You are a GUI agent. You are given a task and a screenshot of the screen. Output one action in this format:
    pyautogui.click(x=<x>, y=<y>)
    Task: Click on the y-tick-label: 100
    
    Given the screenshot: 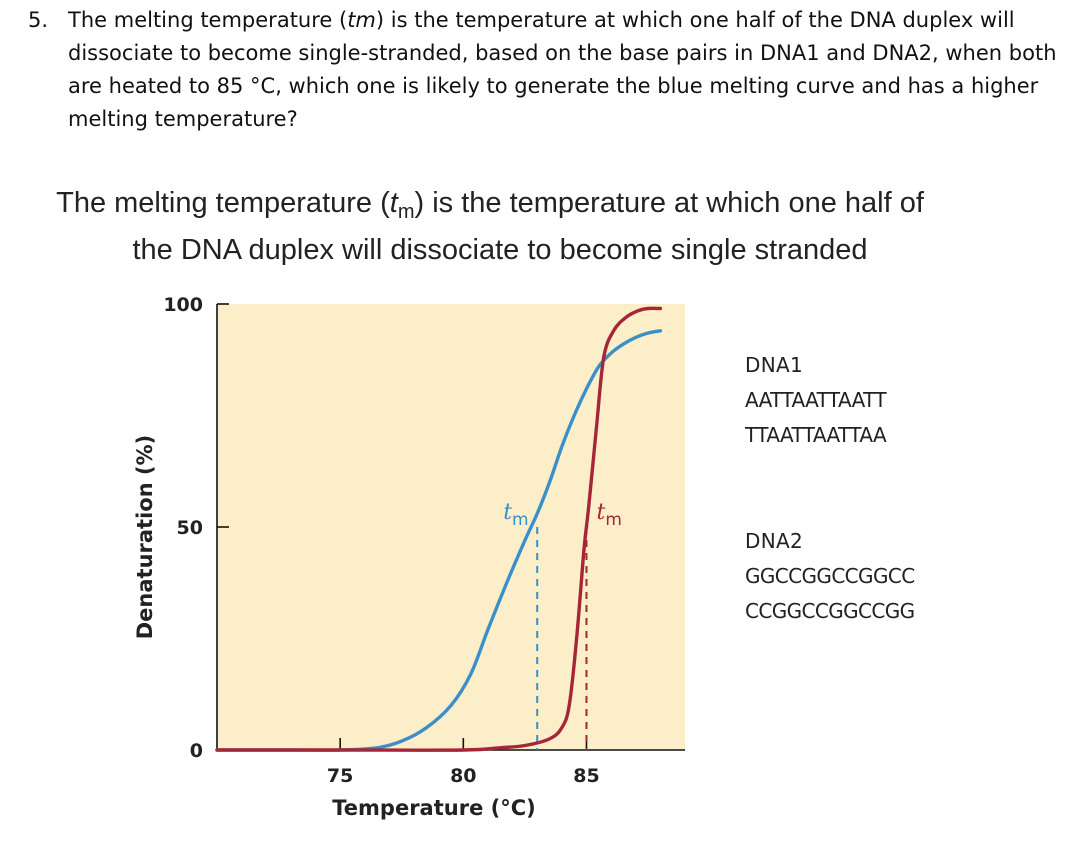 What is the action you would take?
    pyautogui.click(x=183, y=305)
    